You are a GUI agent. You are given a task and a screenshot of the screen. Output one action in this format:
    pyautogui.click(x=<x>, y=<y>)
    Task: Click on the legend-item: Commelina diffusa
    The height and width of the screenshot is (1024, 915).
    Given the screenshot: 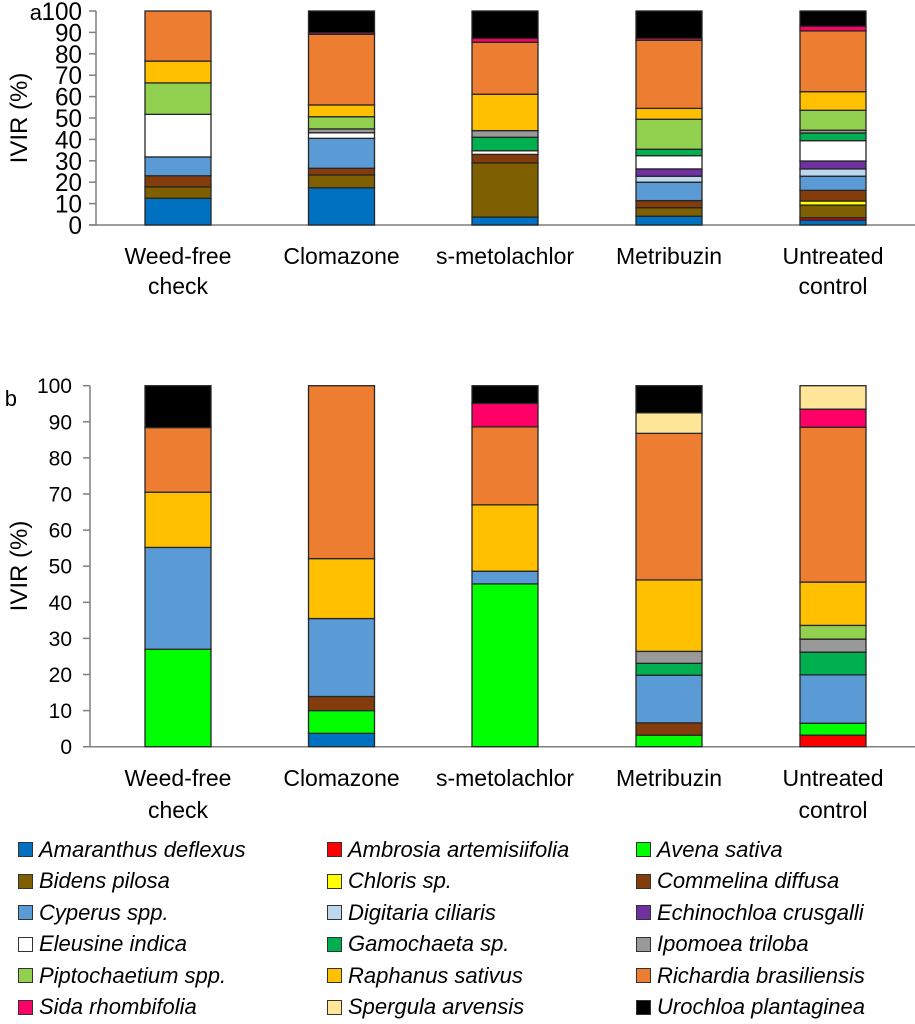 What is the action you would take?
    pyautogui.click(x=775, y=882)
    